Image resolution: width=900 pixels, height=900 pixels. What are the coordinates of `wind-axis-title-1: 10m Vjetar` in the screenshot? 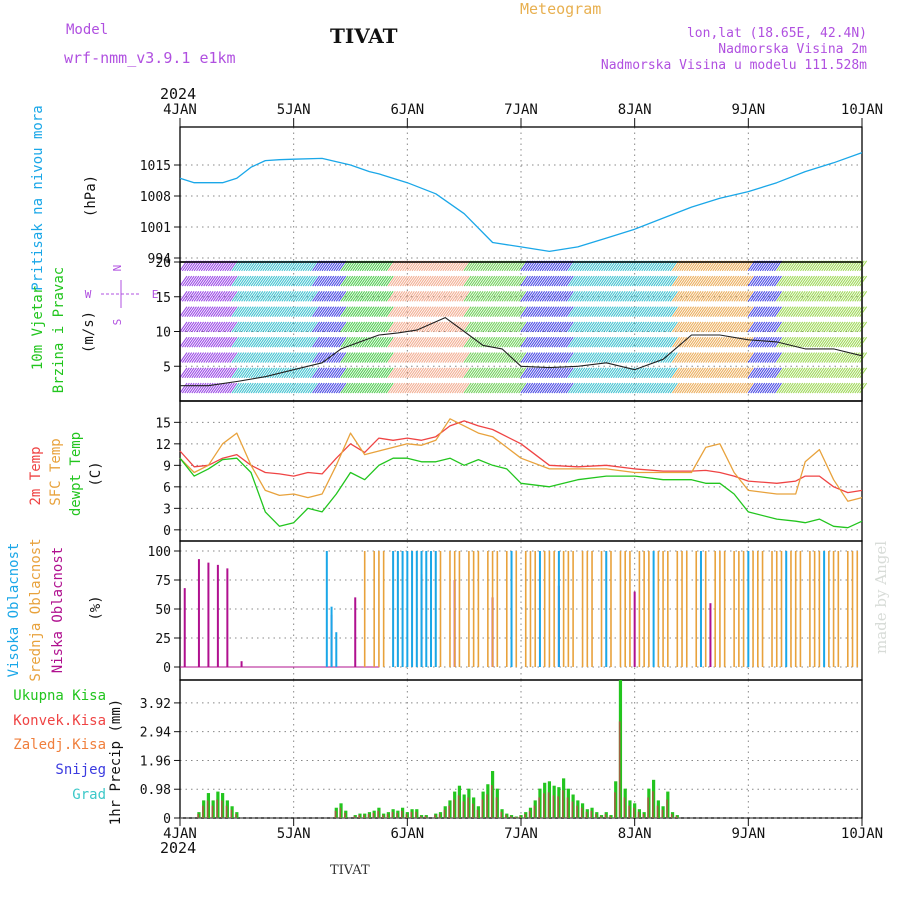 It's located at (38, 328).